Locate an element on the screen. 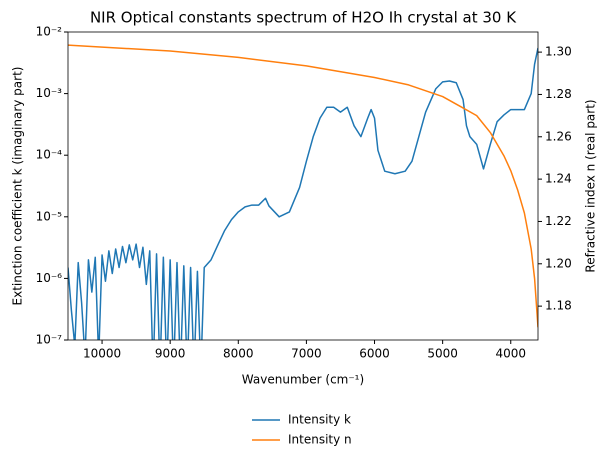 The image size is (608, 468). x-tick-label: 8000 is located at coordinates (238, 354).